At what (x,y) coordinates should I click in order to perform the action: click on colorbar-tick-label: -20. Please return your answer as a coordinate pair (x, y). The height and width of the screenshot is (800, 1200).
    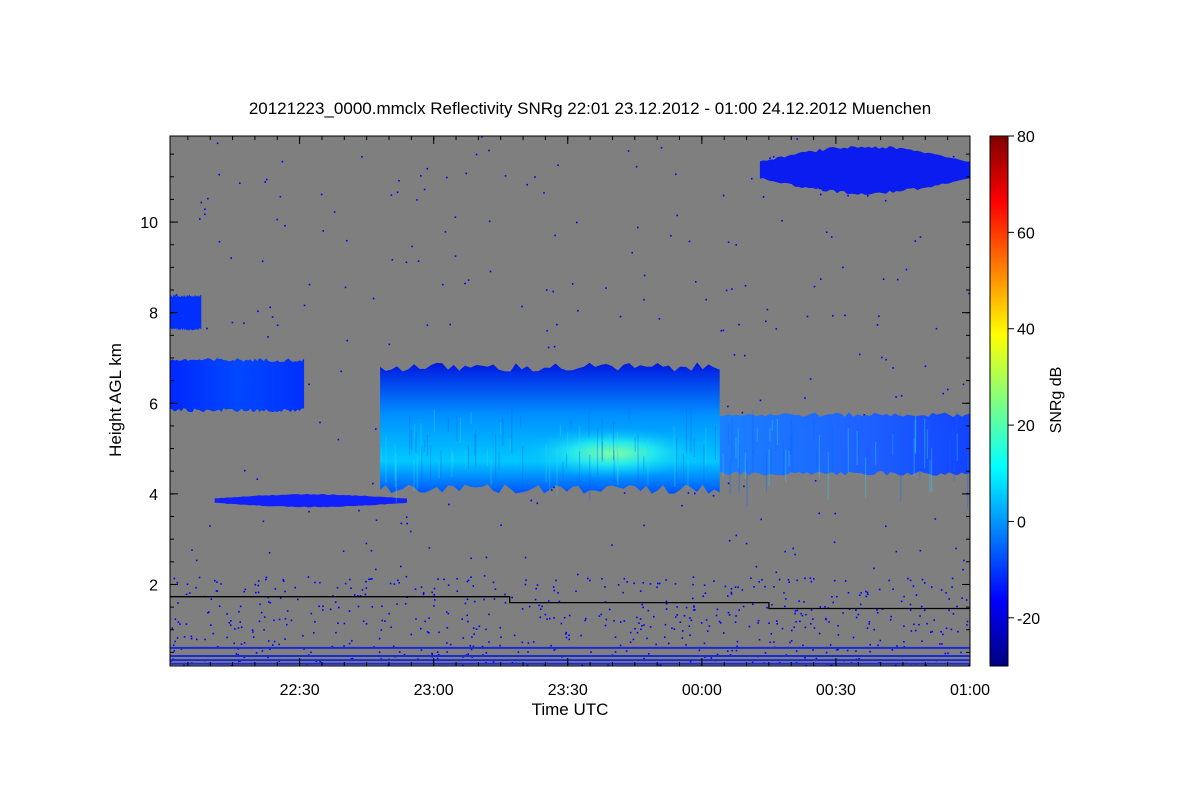
    Looking at the image, I should click on (1028, 619).